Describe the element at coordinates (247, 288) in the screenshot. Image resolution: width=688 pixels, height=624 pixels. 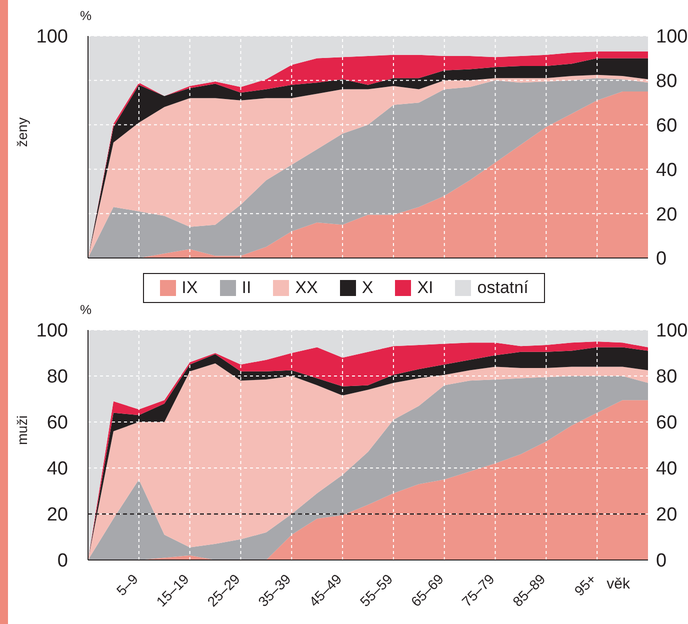
I see `legend-label: II` at that location.